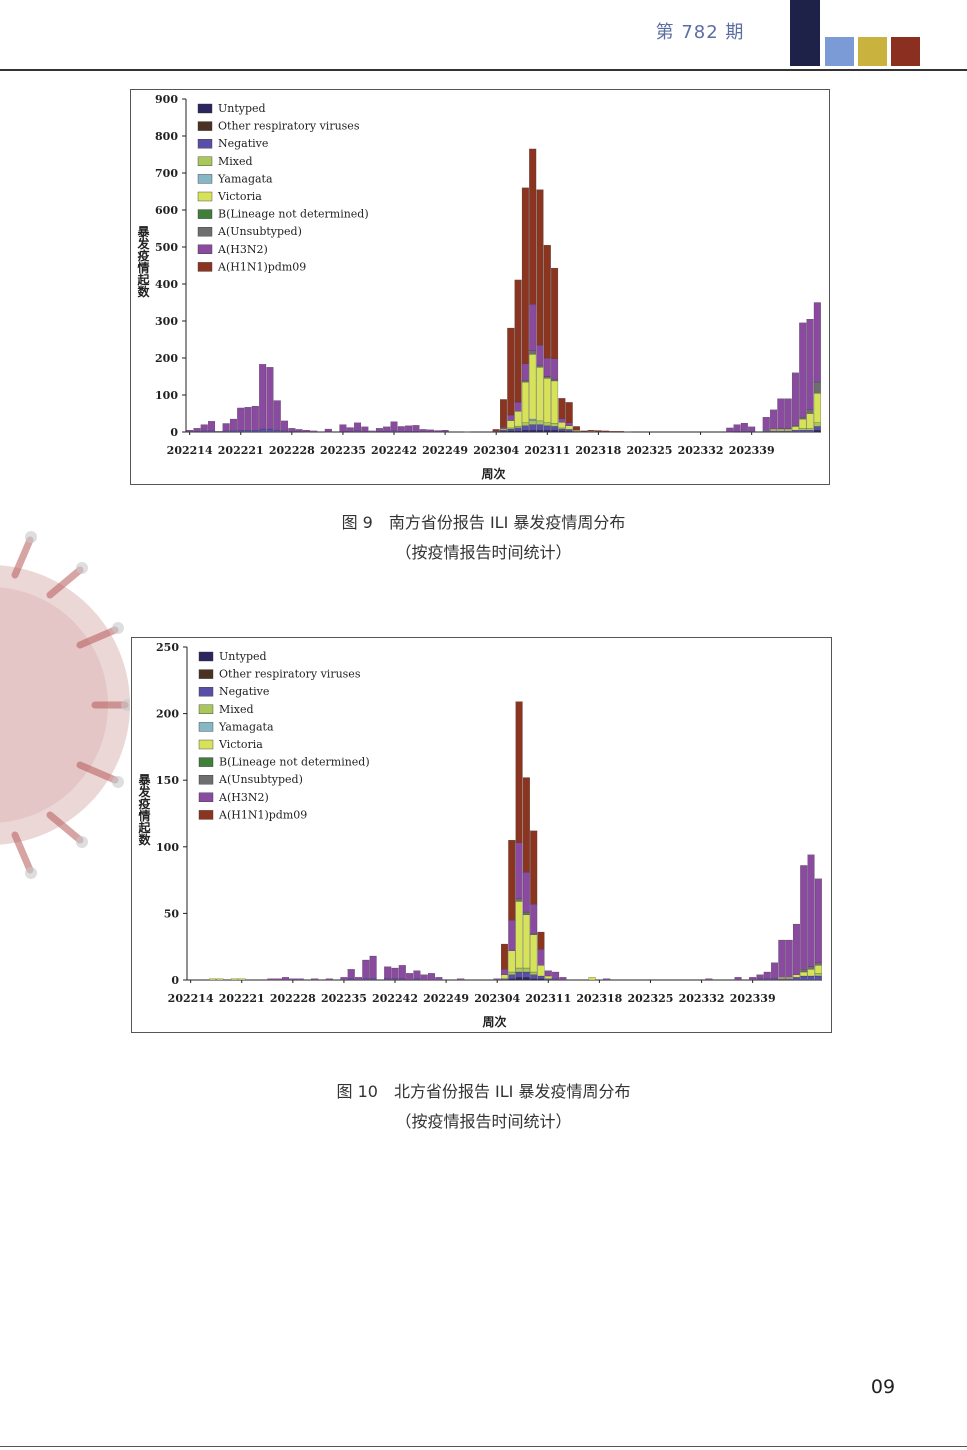 This screenshot has height=1450, width=967. I want to click on header-color-block-blue, so click(839, 51).